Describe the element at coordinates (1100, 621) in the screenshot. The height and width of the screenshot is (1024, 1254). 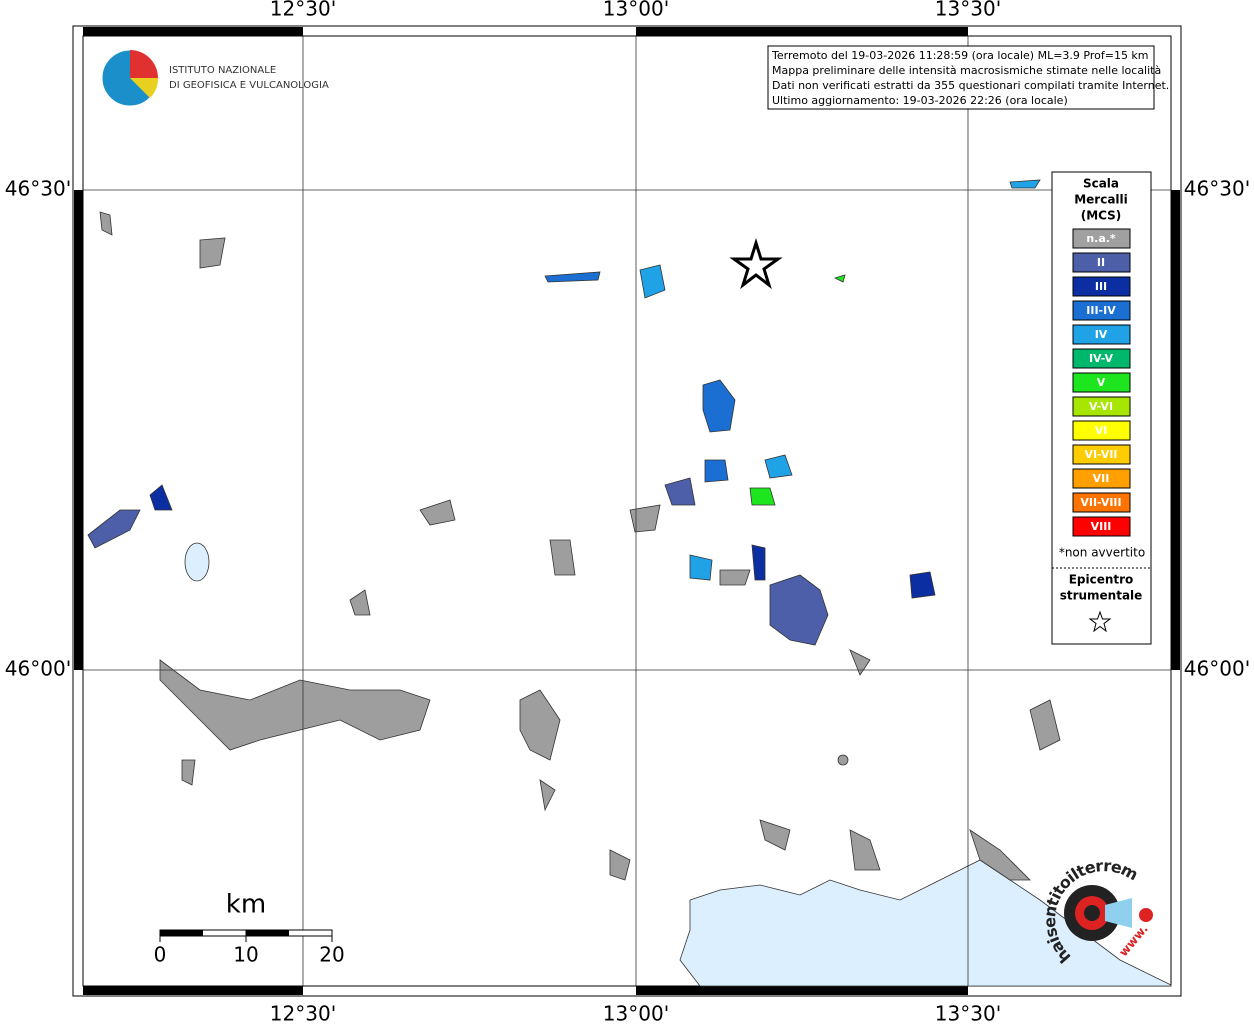
I see `legend-star` at that location.